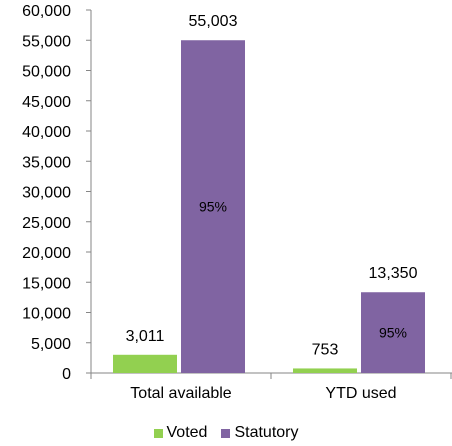 The height and width of the screenshot is (446, 452). Describe the element at coordinates (266, 432) in the screenshot. I see `legend-label-statutory: Statutory` at that location.